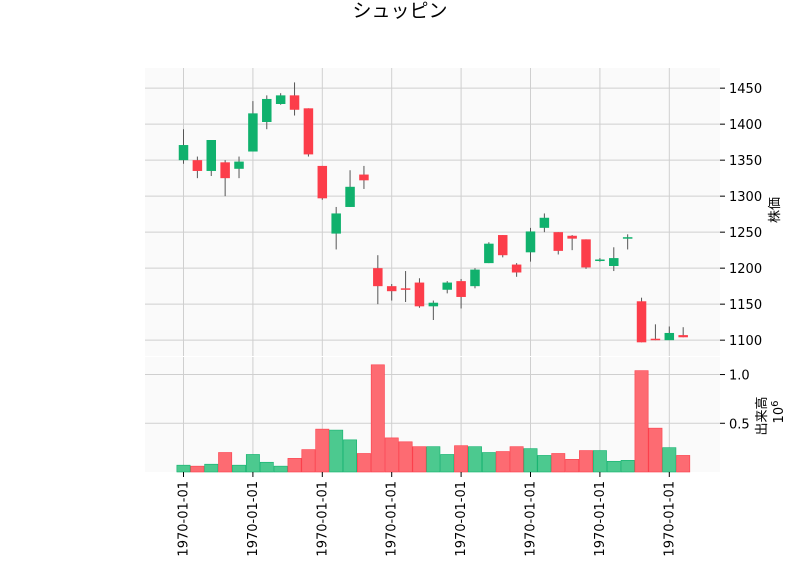  I want to click on price-y-tick-label: 1250, so click(745, 233).